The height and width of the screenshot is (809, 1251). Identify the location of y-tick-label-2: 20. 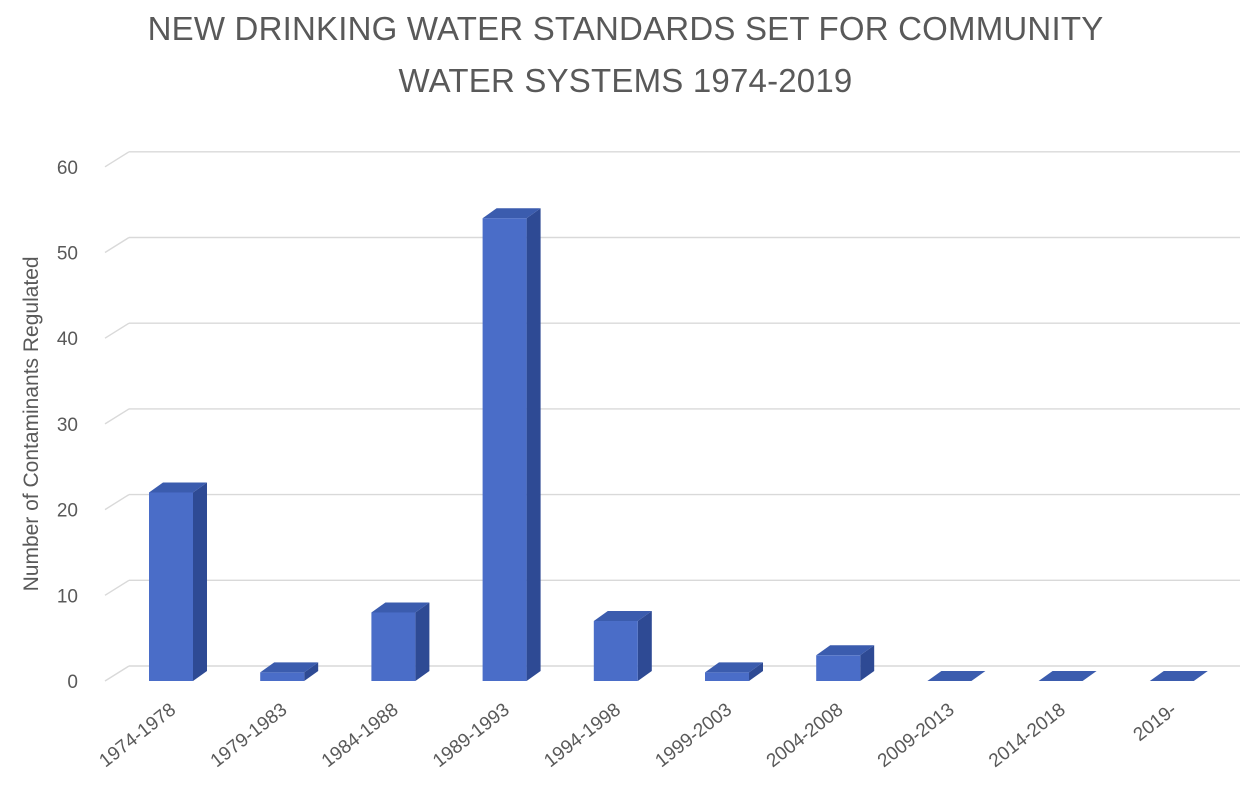
(67, 511).